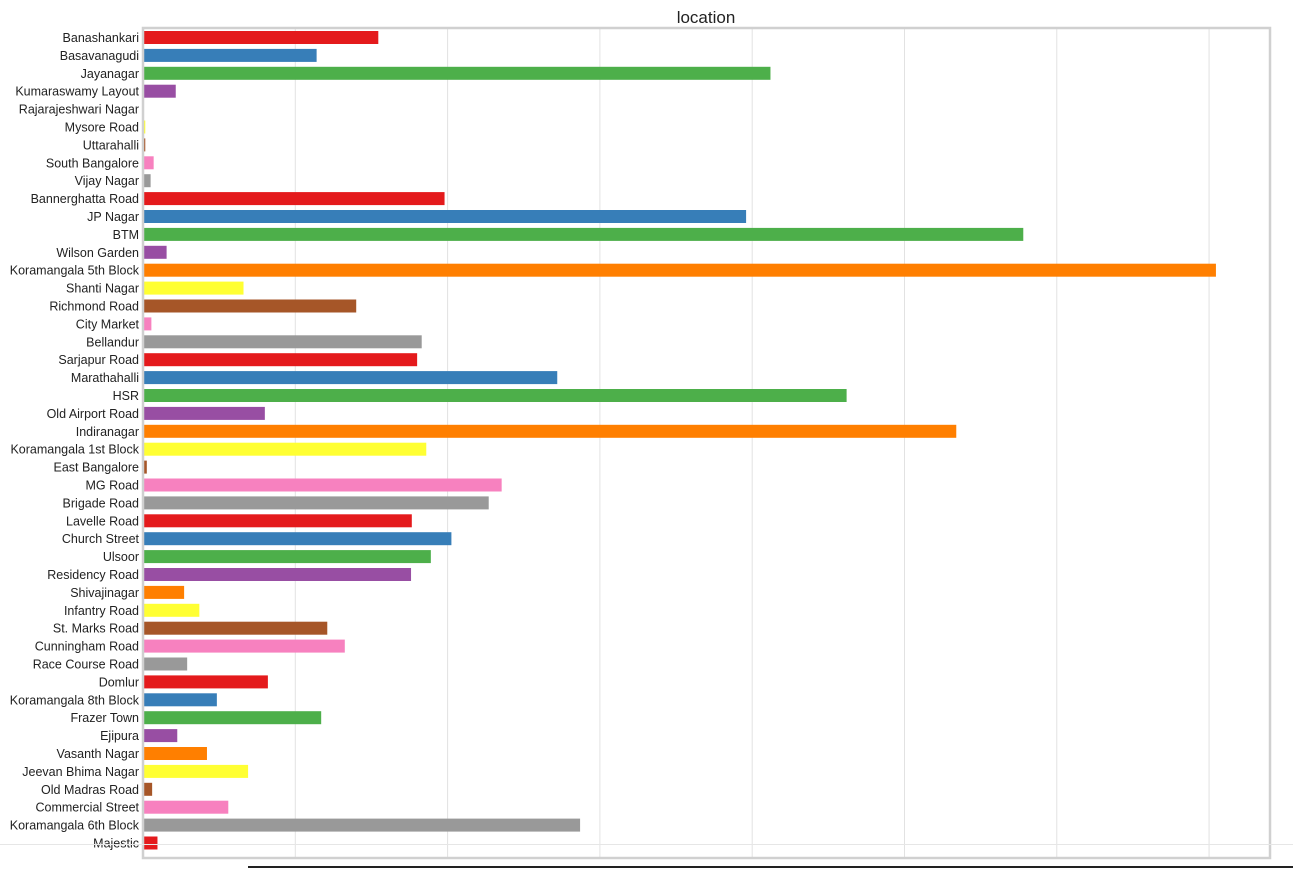 The width and height of the screenshot is (1293, 873). What do you see at coordinates (96, 629) in the screenshot?
I see `y-tick-label: St. Marks Road` at bounding box center [96, 629].